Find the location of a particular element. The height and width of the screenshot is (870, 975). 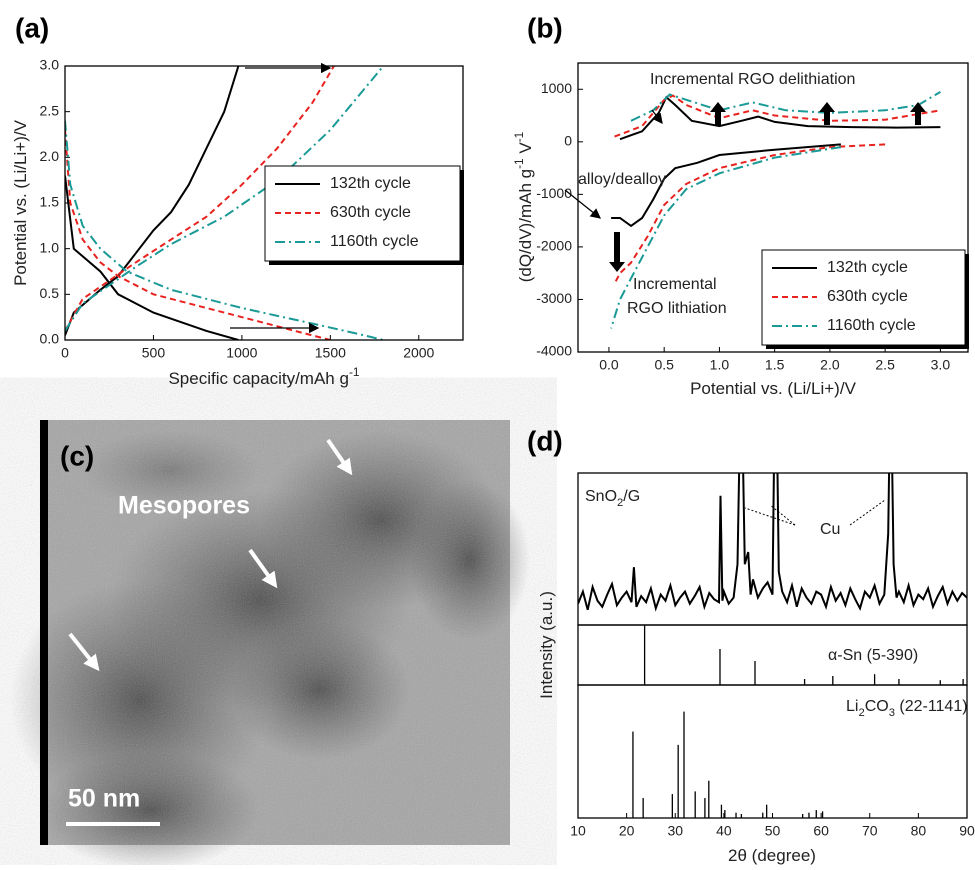

annotation-part: Li is located at coordinates (852, 706).